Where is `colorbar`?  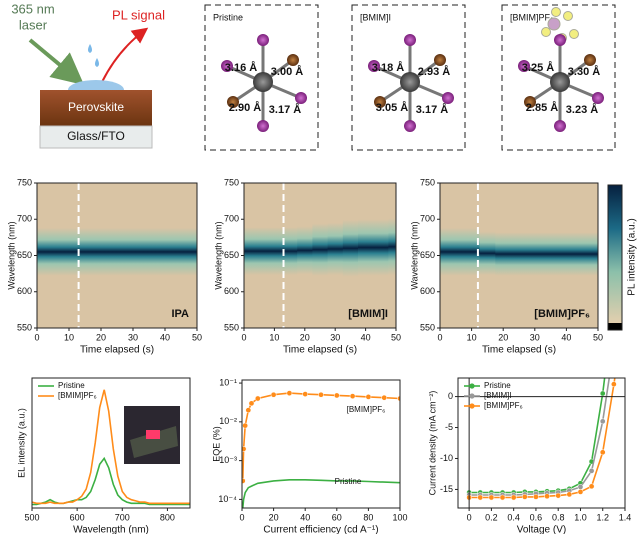 colorbar is located at coordinates (615, 257).